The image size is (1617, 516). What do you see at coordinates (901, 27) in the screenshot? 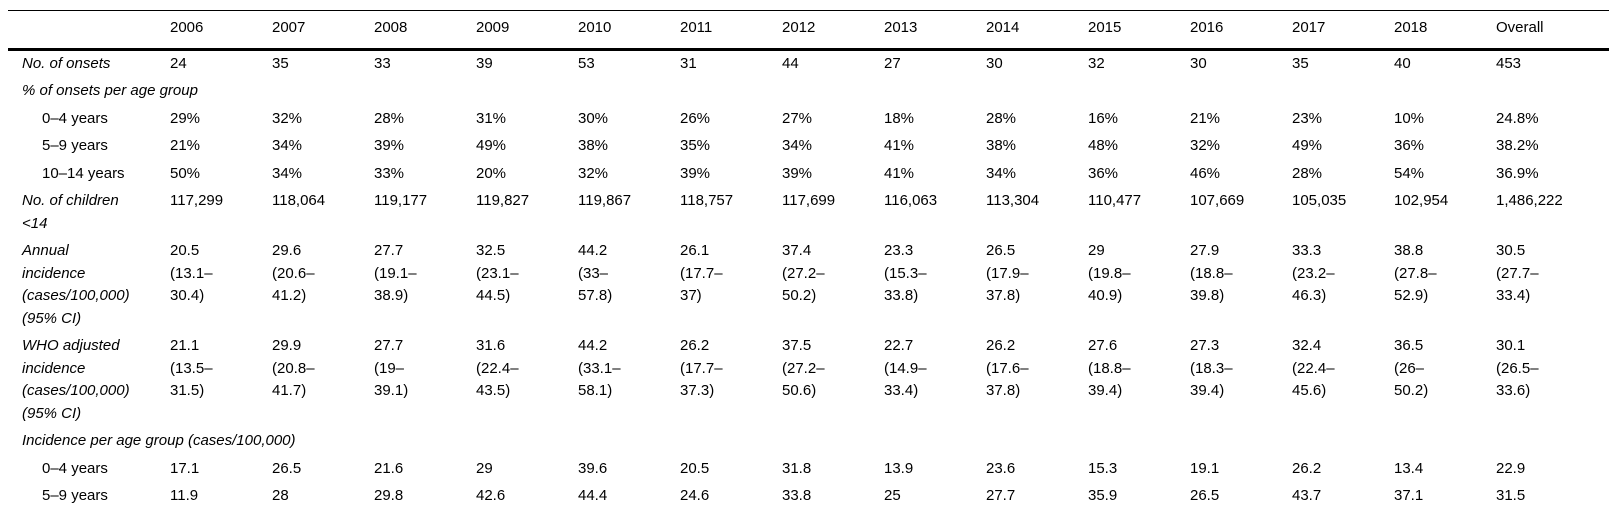
I see `column-header: 2013` at bounding box center [901, 27].